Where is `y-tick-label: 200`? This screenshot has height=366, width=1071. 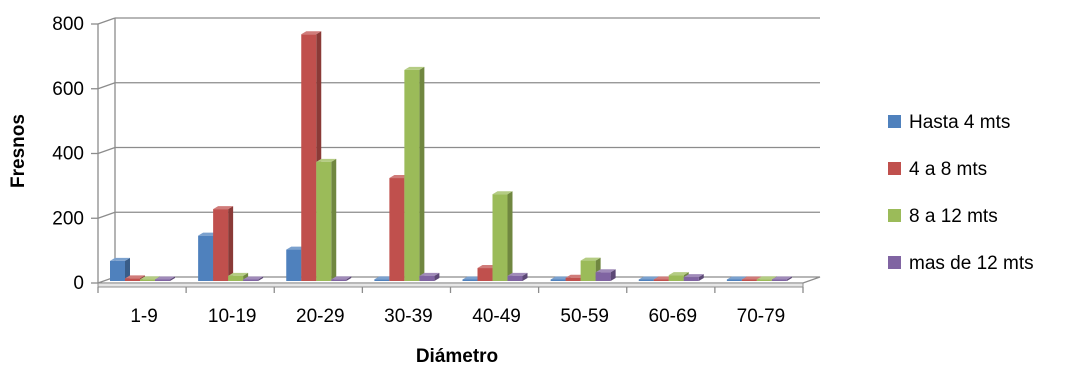
y-tick-label: 200 is located at coordinates (68, 218).